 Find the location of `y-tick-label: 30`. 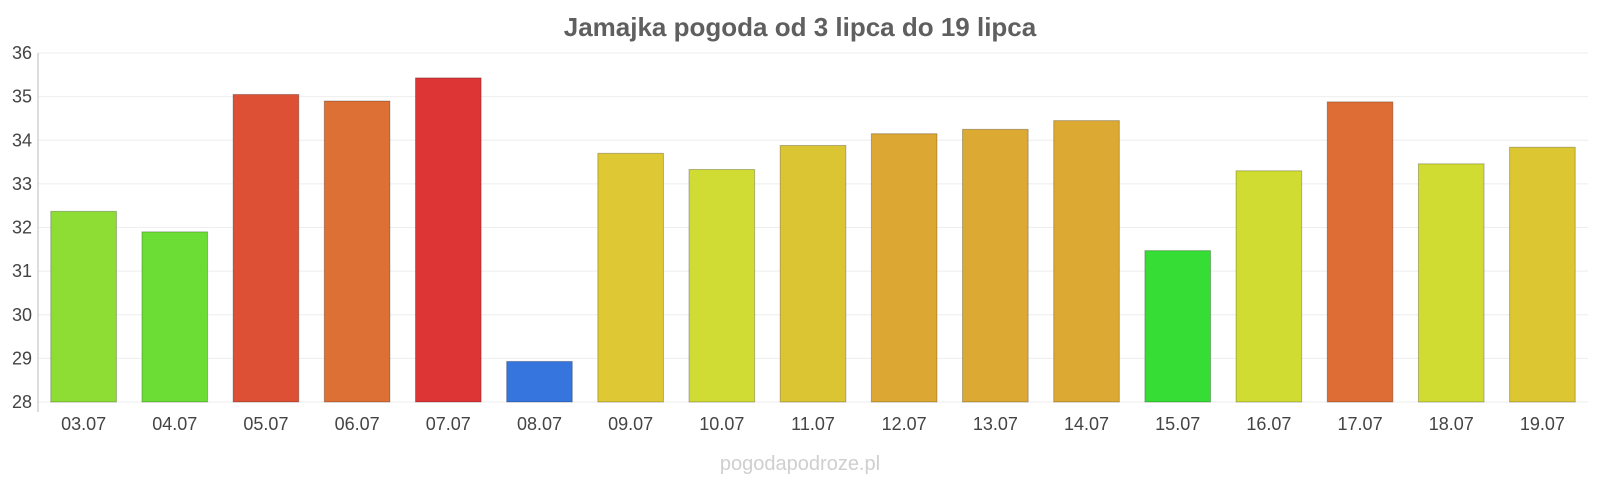

y-tick-label: 30 is located at coordinates (22, 315).